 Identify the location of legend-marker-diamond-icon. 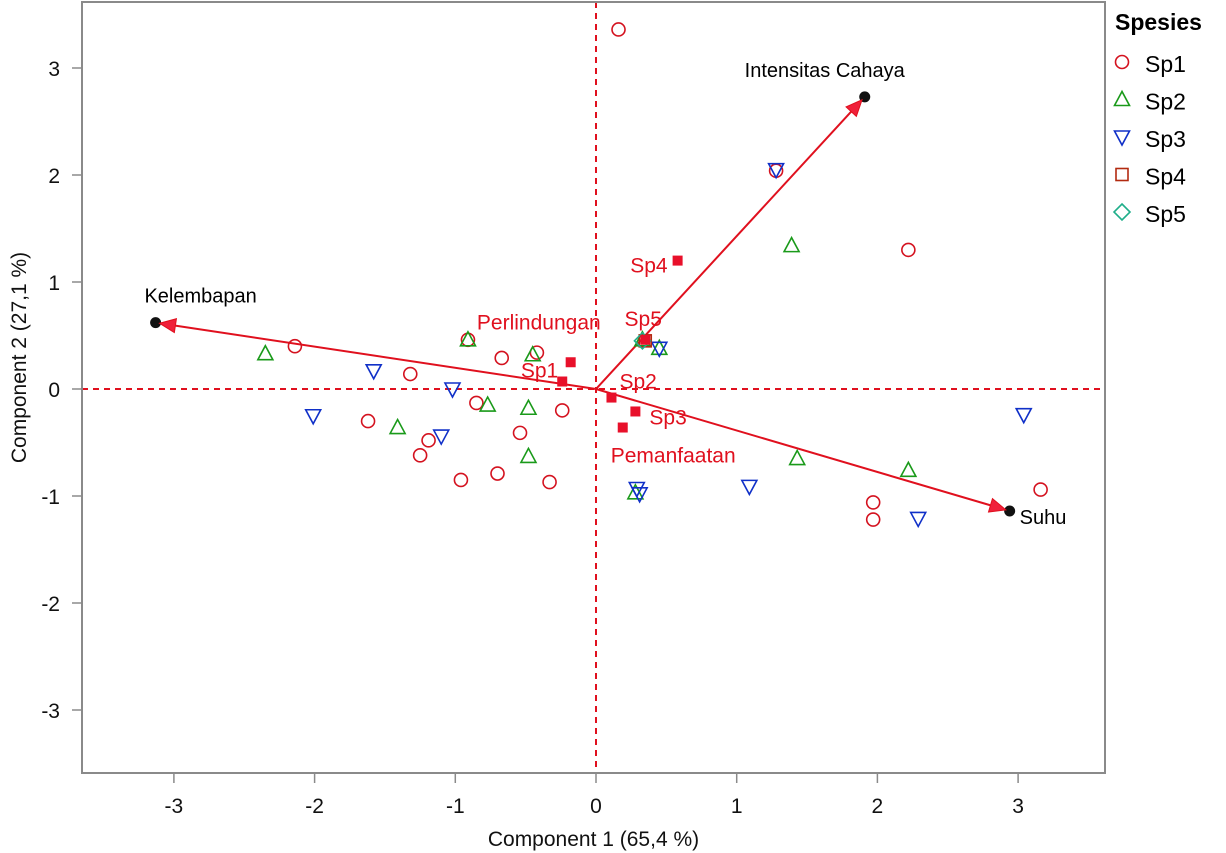
(1122, 212).